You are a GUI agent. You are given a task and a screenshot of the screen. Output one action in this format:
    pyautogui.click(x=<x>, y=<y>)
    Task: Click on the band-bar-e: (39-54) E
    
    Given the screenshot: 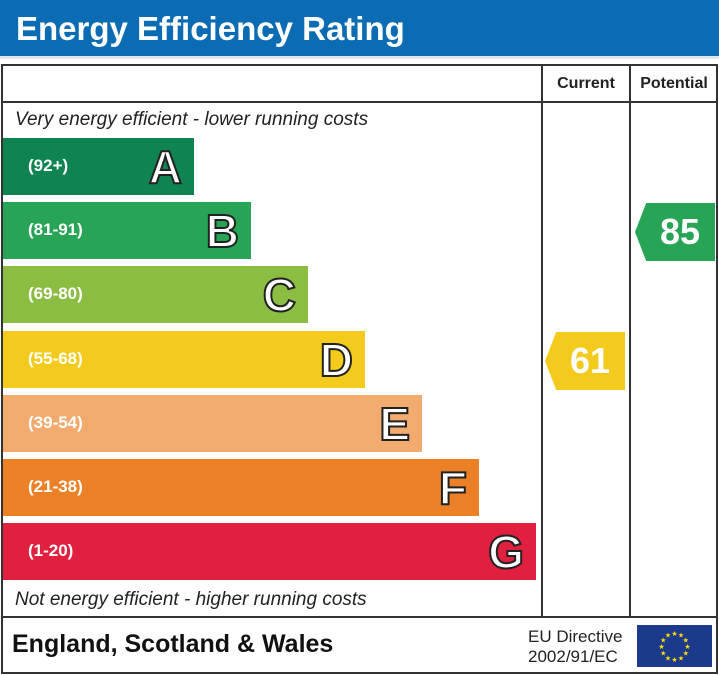 What is the action you would take?
    pyautogui.click(x=212, y=423)
    